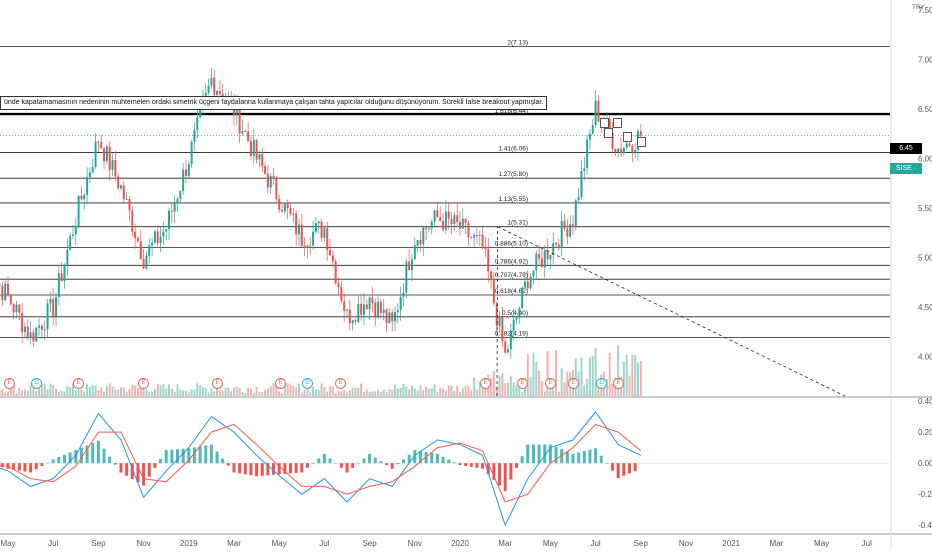 The height and width of the screenshot is (555, 932). I want to click on time-axis-tick: Mar, so click(505, 543).